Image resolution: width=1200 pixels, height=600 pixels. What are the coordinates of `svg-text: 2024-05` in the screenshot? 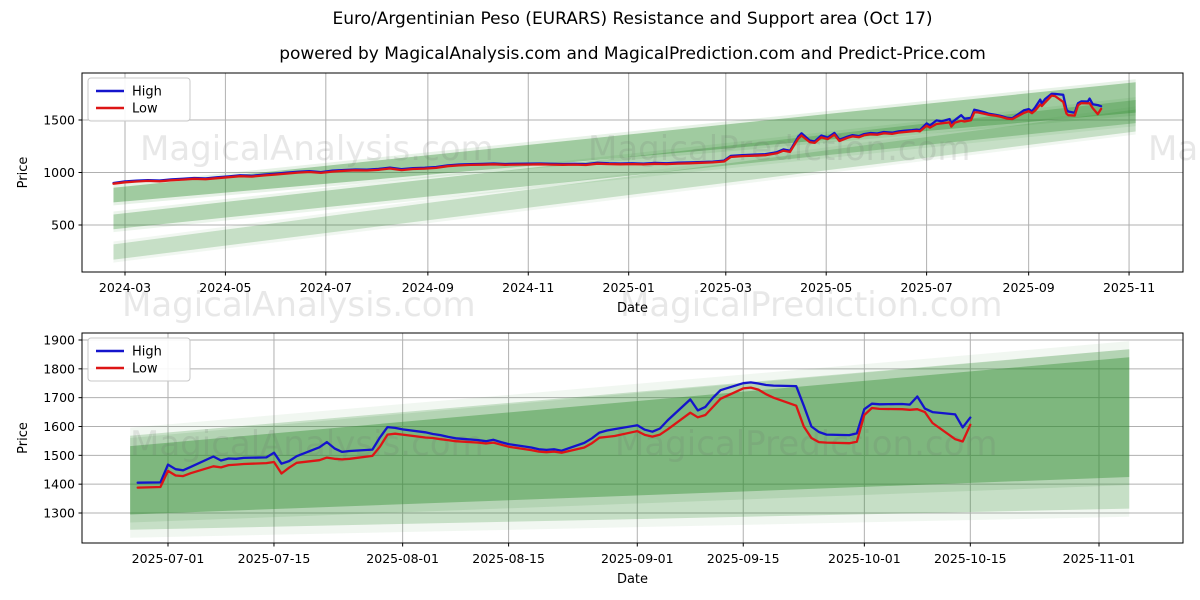 It's located at (225, 287).